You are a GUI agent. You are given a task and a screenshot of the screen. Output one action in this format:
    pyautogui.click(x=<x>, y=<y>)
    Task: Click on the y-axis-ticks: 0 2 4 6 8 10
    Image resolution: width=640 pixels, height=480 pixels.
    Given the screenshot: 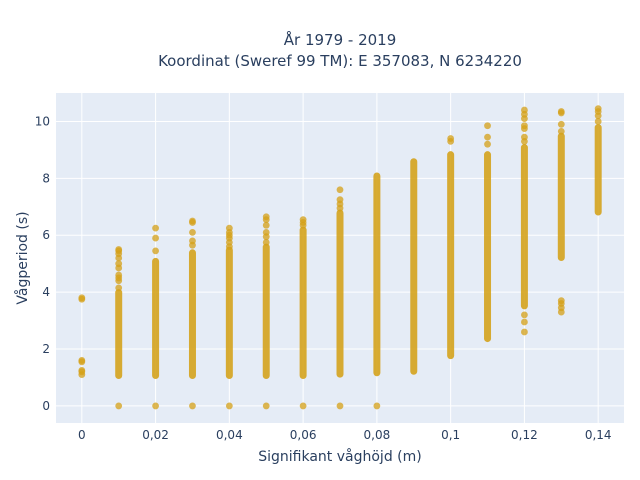 What is the action you would take?
    pyautogui.click(x=42, y=263)
    